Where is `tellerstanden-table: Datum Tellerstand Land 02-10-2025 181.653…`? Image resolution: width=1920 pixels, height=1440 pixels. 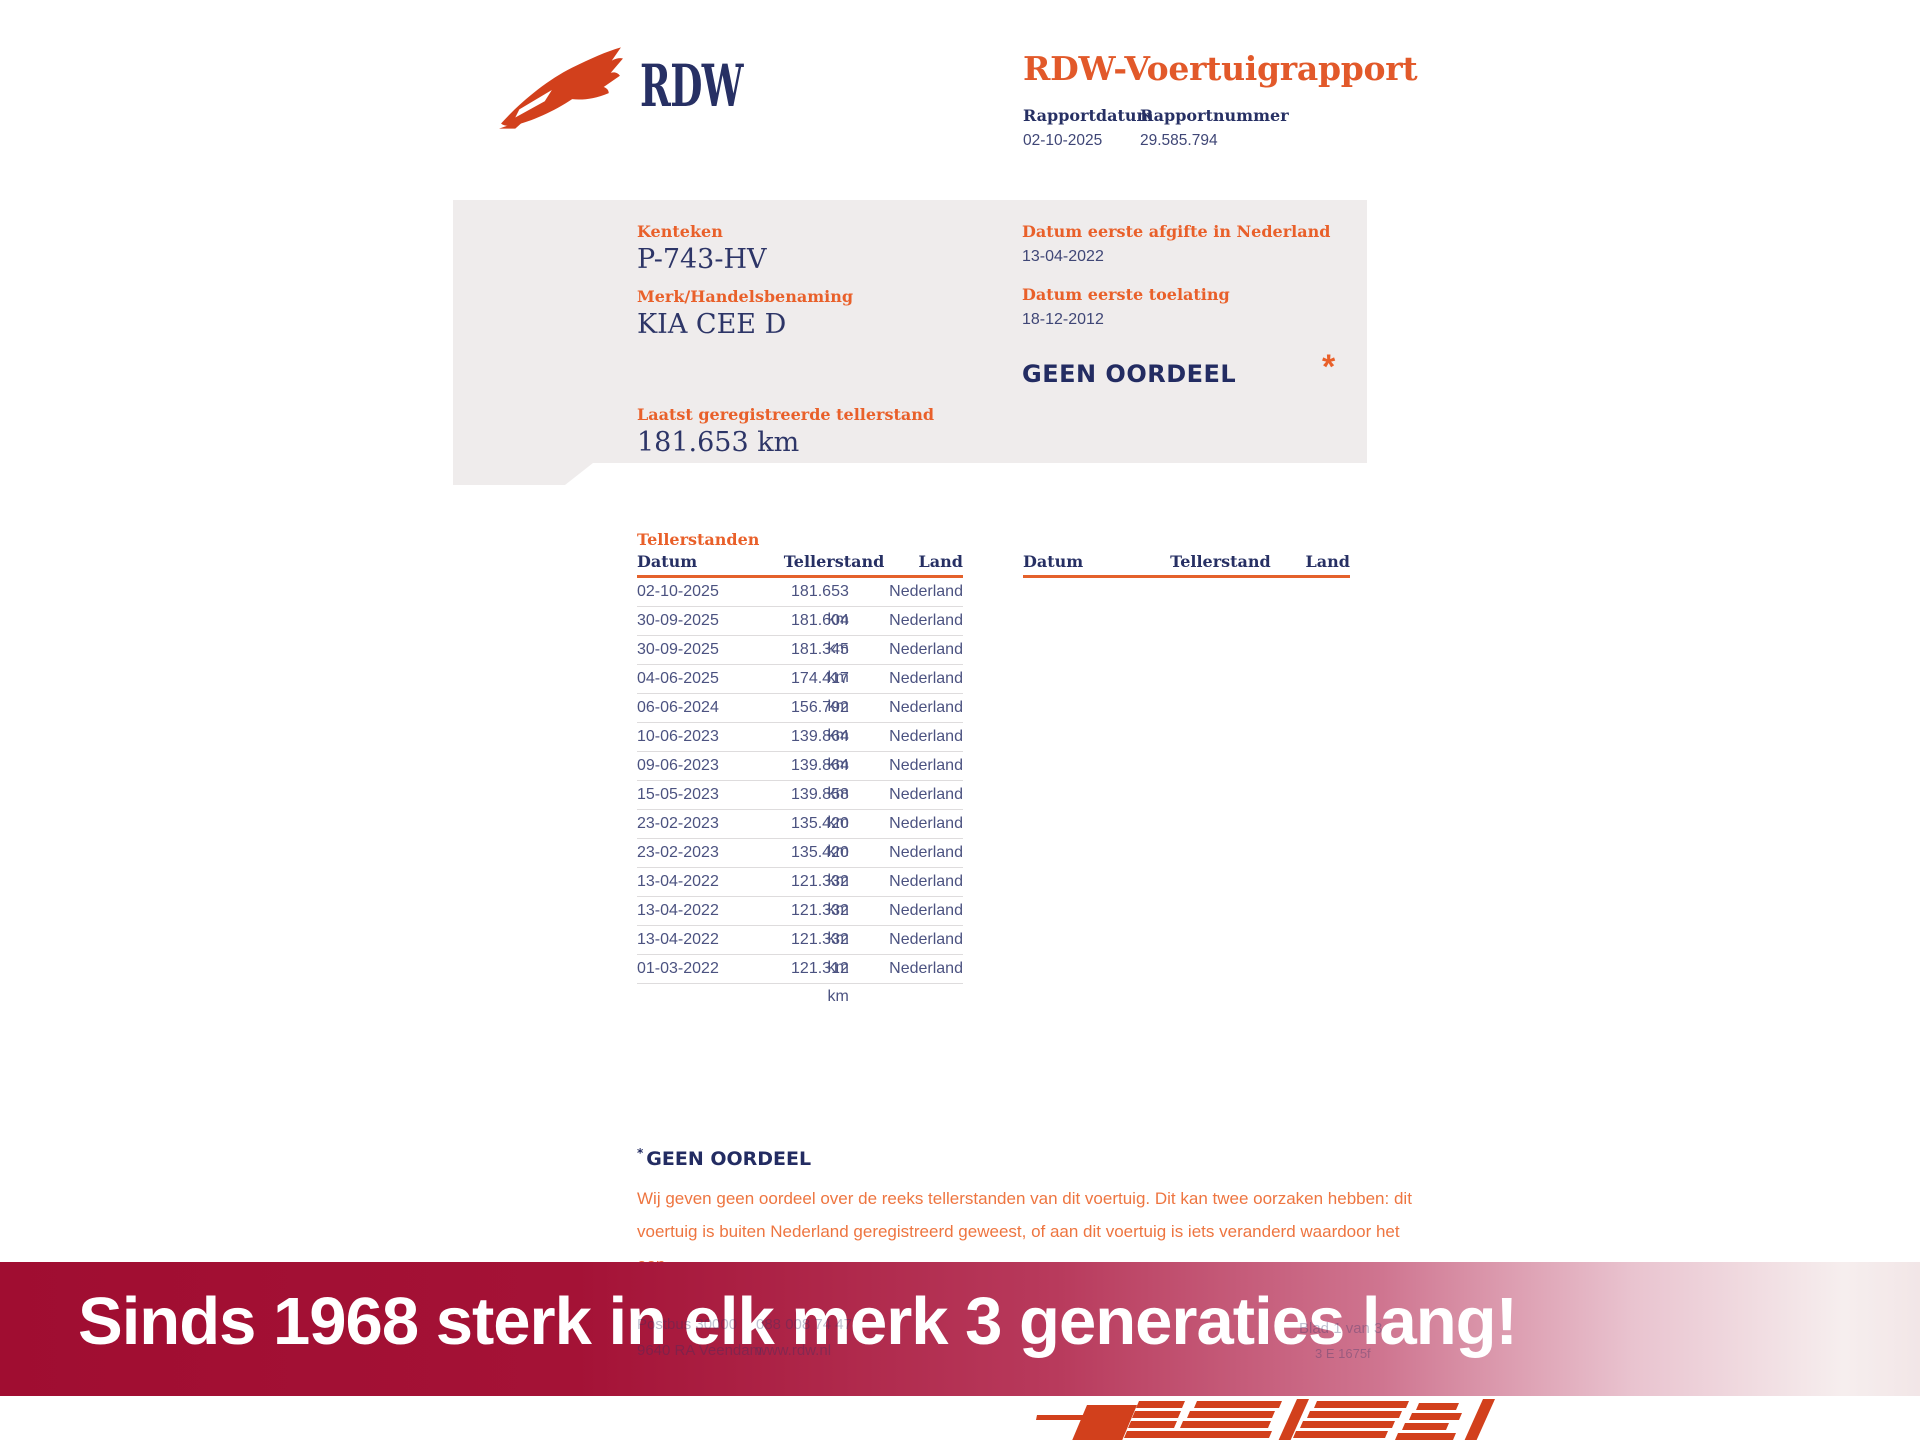 tellerstanden-table: Datum Tellerstand Land 02-10-2025 181.653… is located at coordinates (800, 779).